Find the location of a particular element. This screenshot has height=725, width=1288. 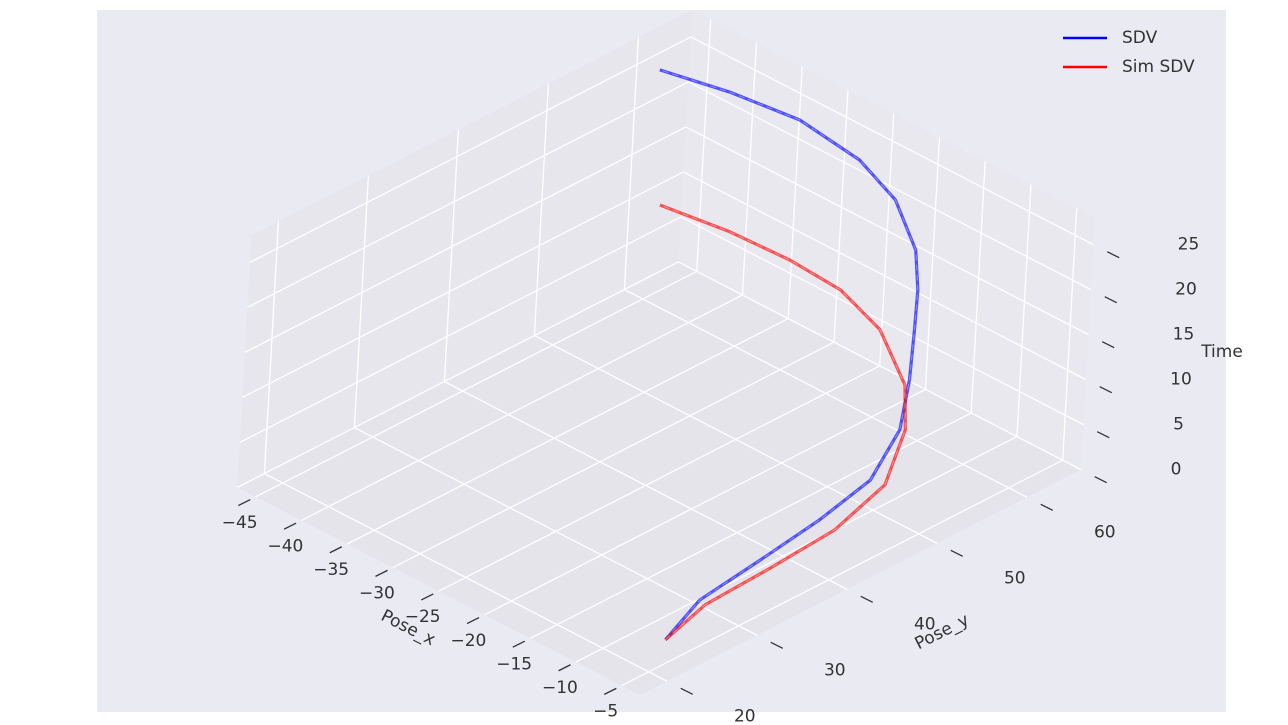

tick-label: −15 is located at coordinates (514, 664).